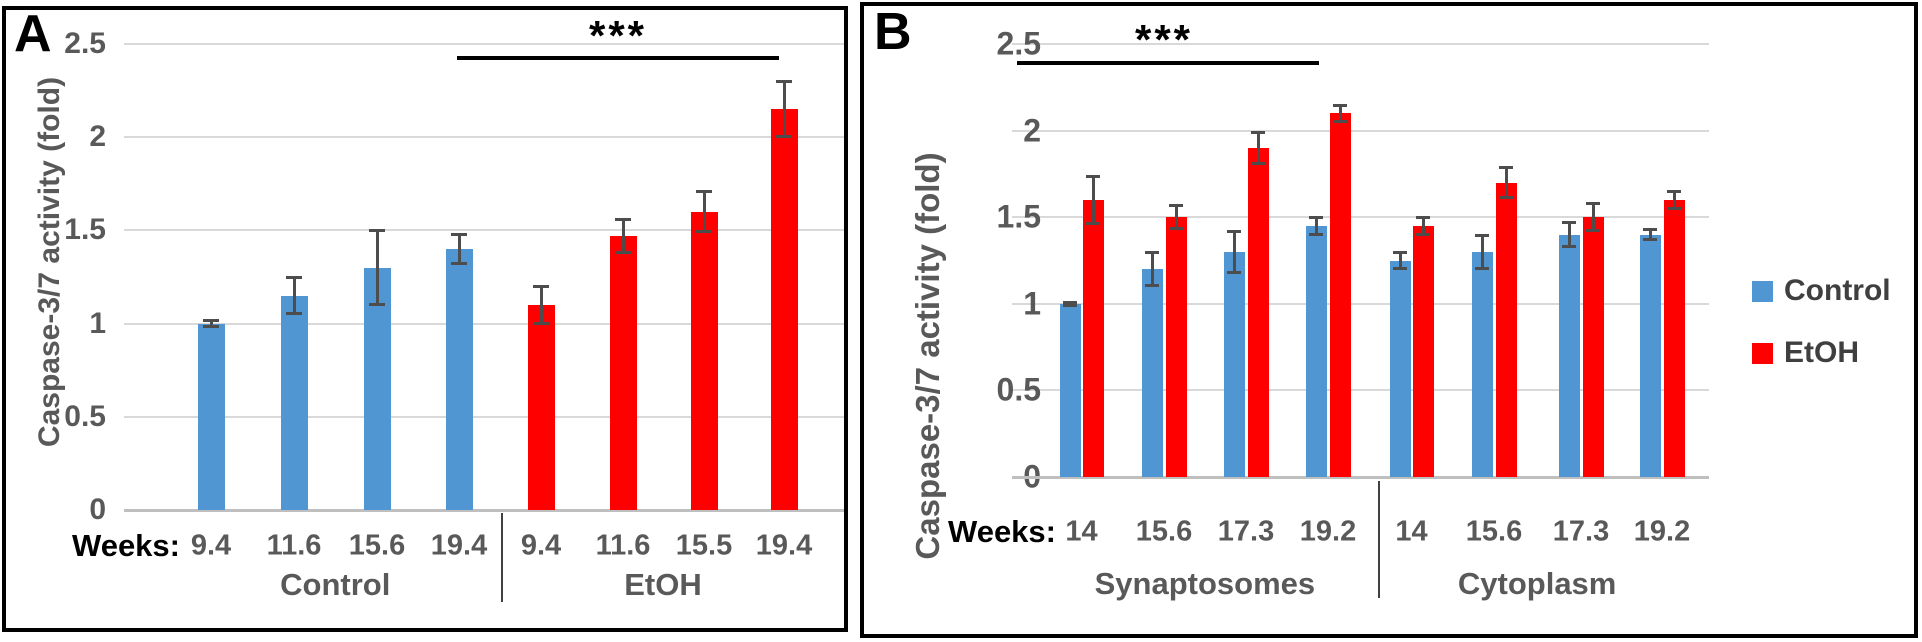  I want to click on week-label: 15.6, so click(377, 545).